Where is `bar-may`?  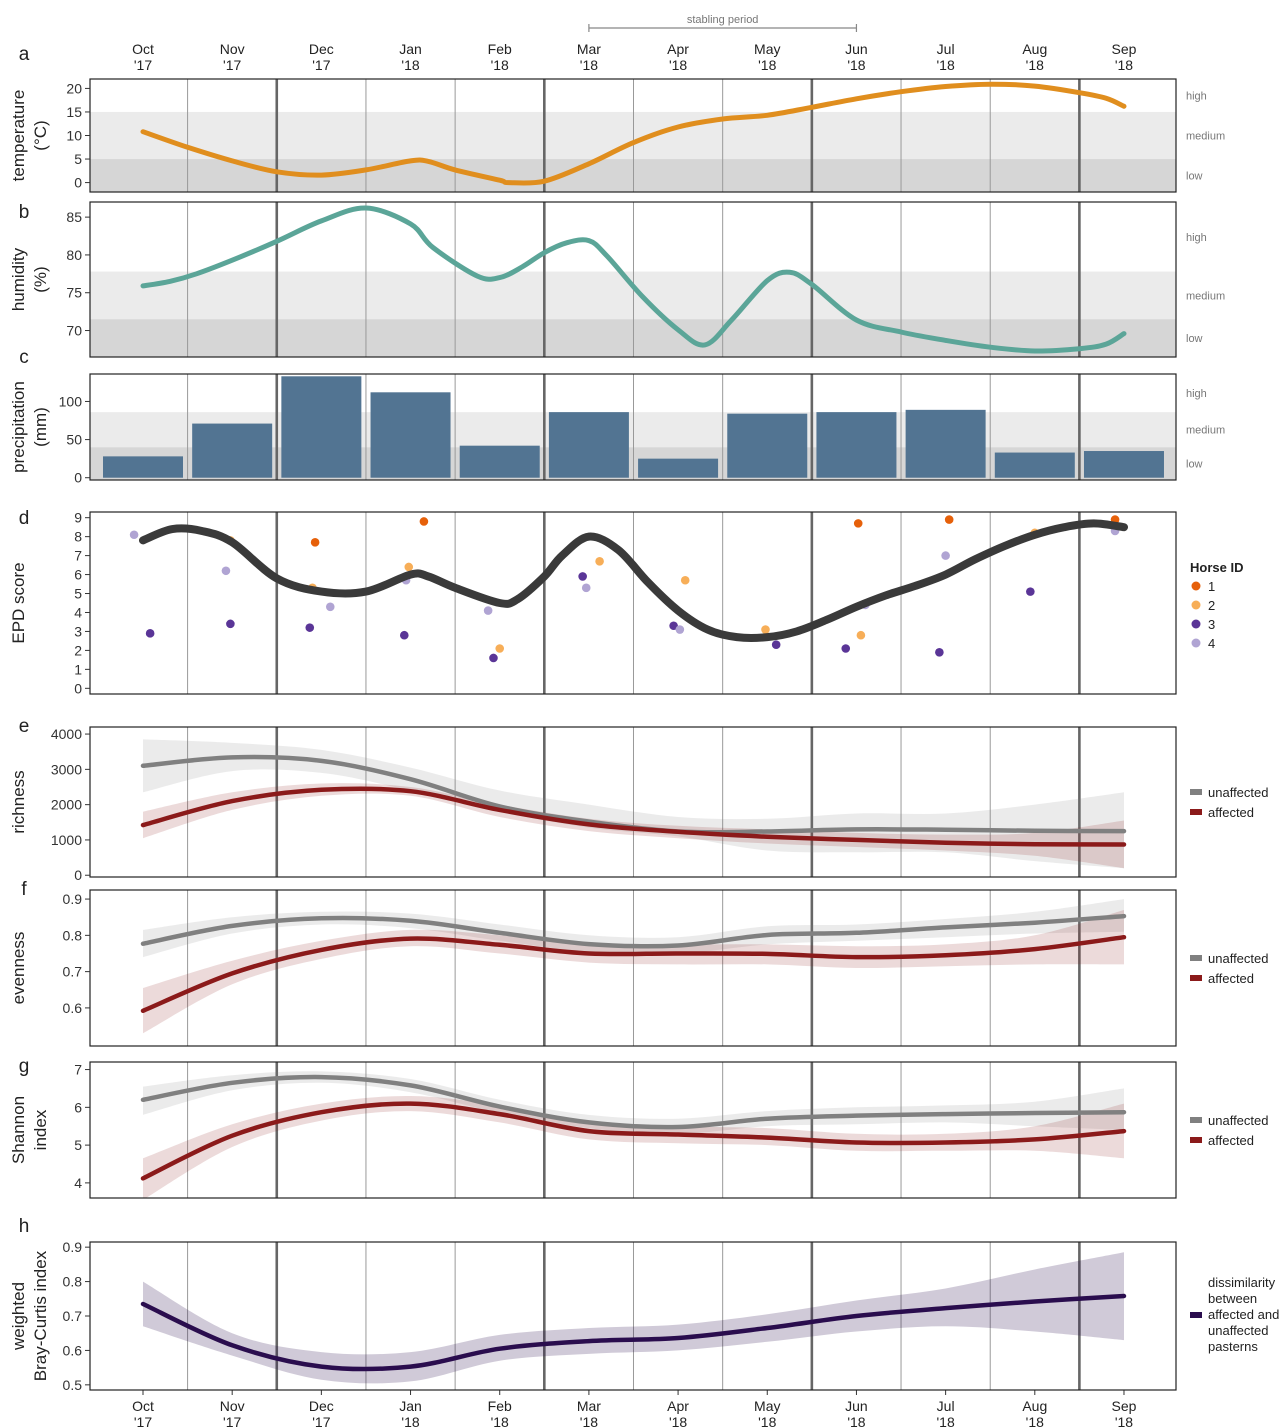 bar-may is located at coordinates (767, 445).